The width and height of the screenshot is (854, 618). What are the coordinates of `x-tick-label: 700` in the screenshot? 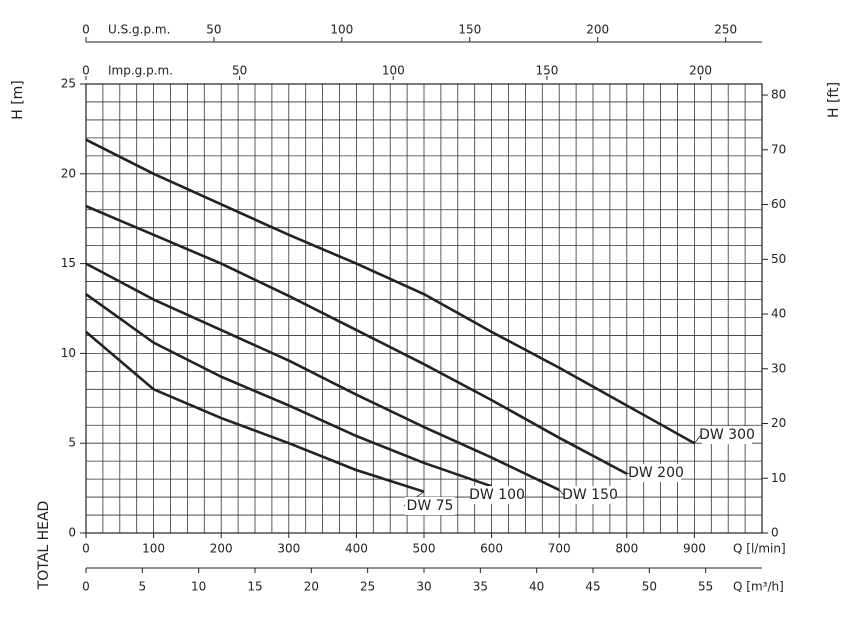 It's located at (559, 549).